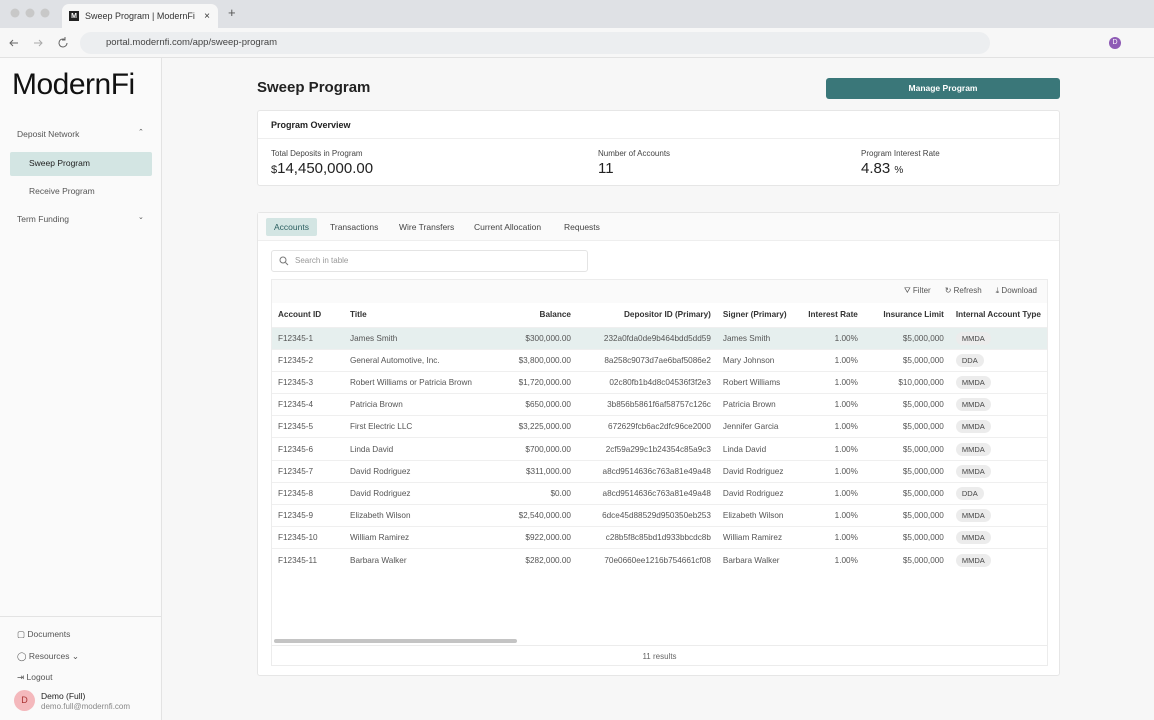 The height and width of the screenshot is (720, 1154). I want to click on stat-label: Program Interest Rate, so click(900, 153).